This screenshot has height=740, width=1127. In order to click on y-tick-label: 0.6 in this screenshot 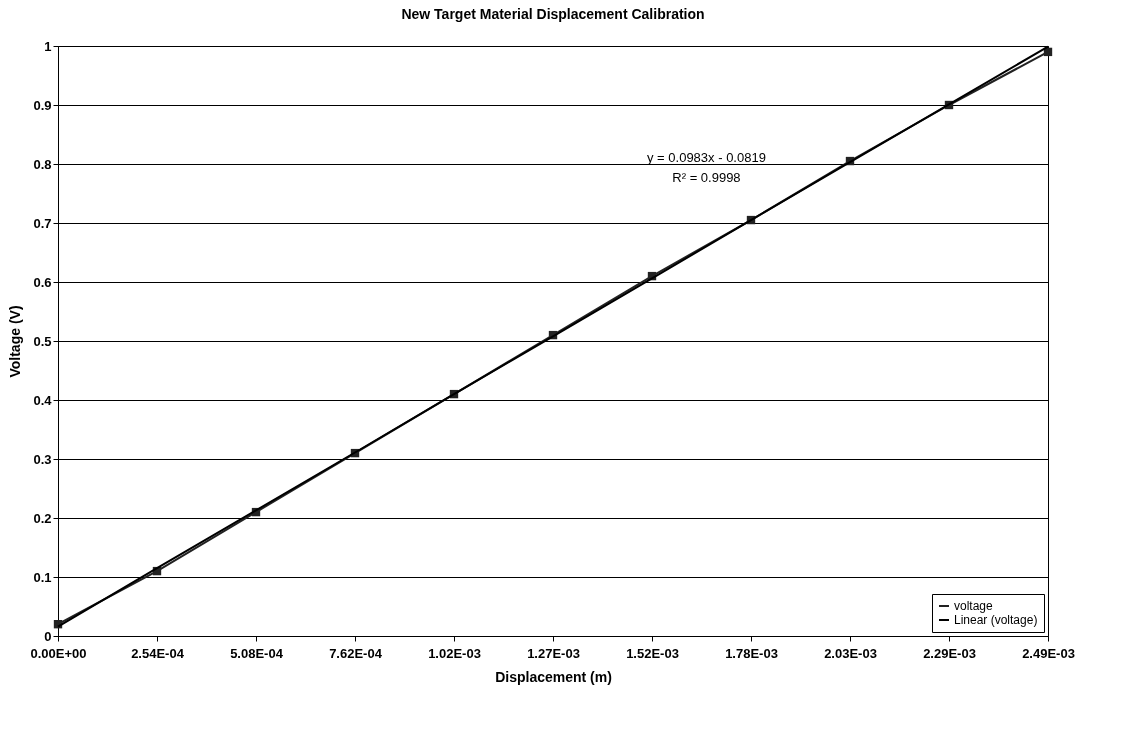, I will do `click(42, 282)`.